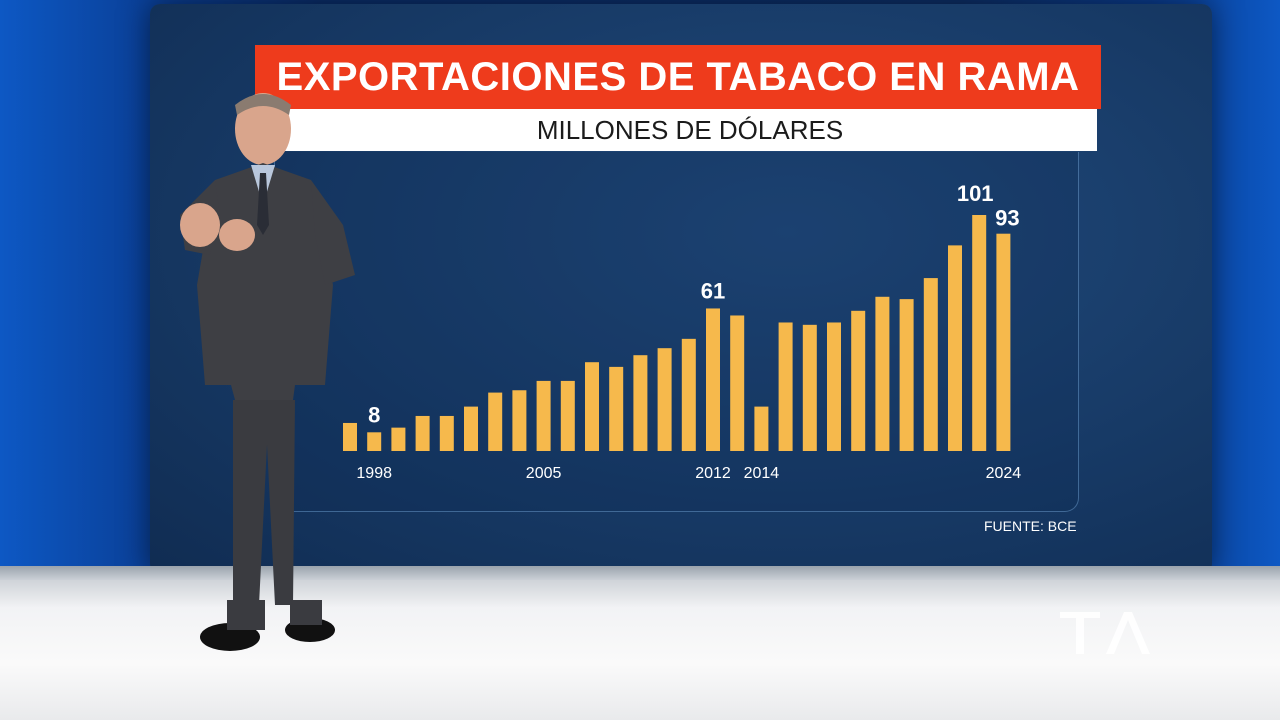 The height and width of the screenshot is (720, 1280). What do you see at coordinates (906, 375) in the screenshot?
I see `bar-2020` at bounding box center [906, 375].